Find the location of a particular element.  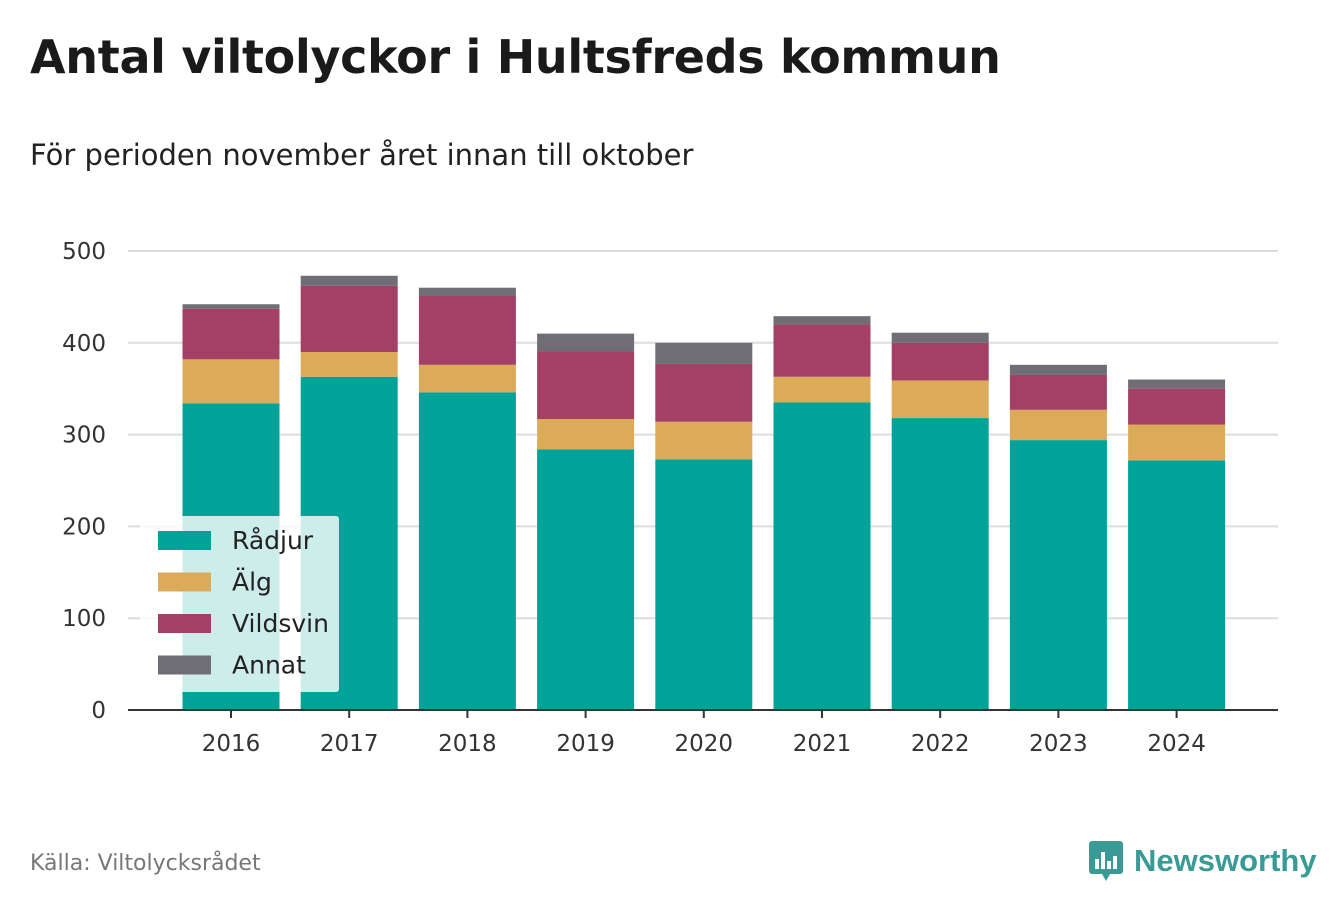

bar-annat-2021 is located at coordinates (822, 320).